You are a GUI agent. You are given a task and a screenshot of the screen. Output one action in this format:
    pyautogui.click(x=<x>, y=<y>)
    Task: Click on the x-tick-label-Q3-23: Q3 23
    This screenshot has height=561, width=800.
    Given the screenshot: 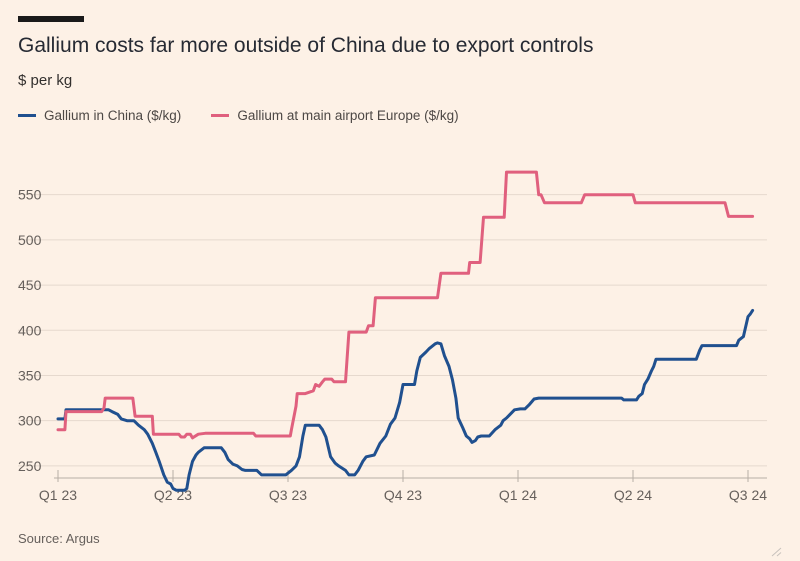 What is the action you would take?
    pyautogui.click(x=288, y=495)
    